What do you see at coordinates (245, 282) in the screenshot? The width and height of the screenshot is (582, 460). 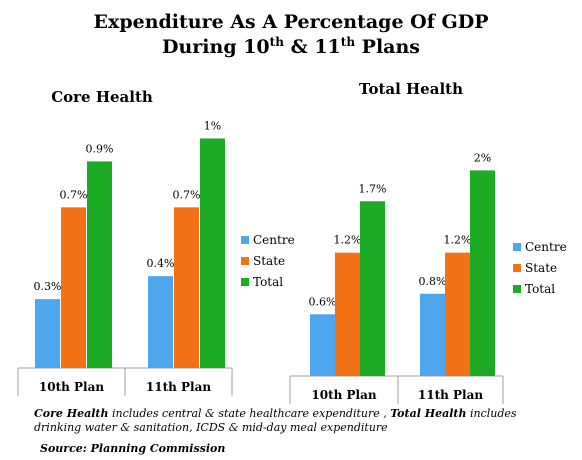 I see `core-legend-swatch-total` at bounding box center [245, 282].